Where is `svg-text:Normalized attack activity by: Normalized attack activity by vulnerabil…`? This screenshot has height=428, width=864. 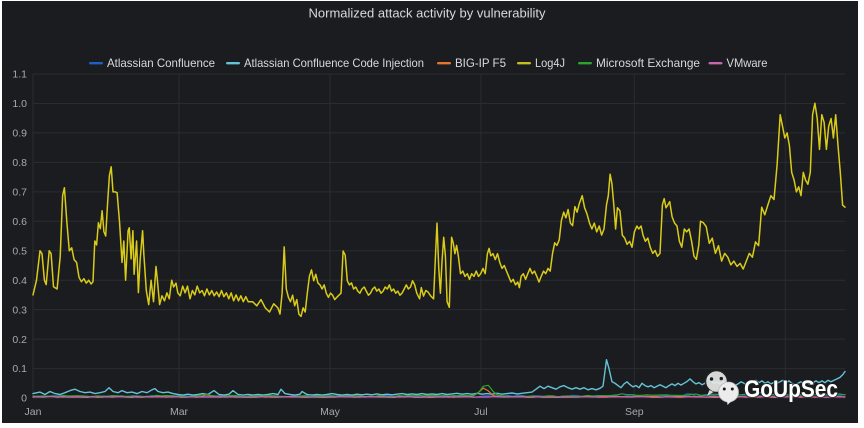
svg-text:Normalized attack activity by: Normalized attack activity by vulnerabil… is located at coordinates (427, 13).